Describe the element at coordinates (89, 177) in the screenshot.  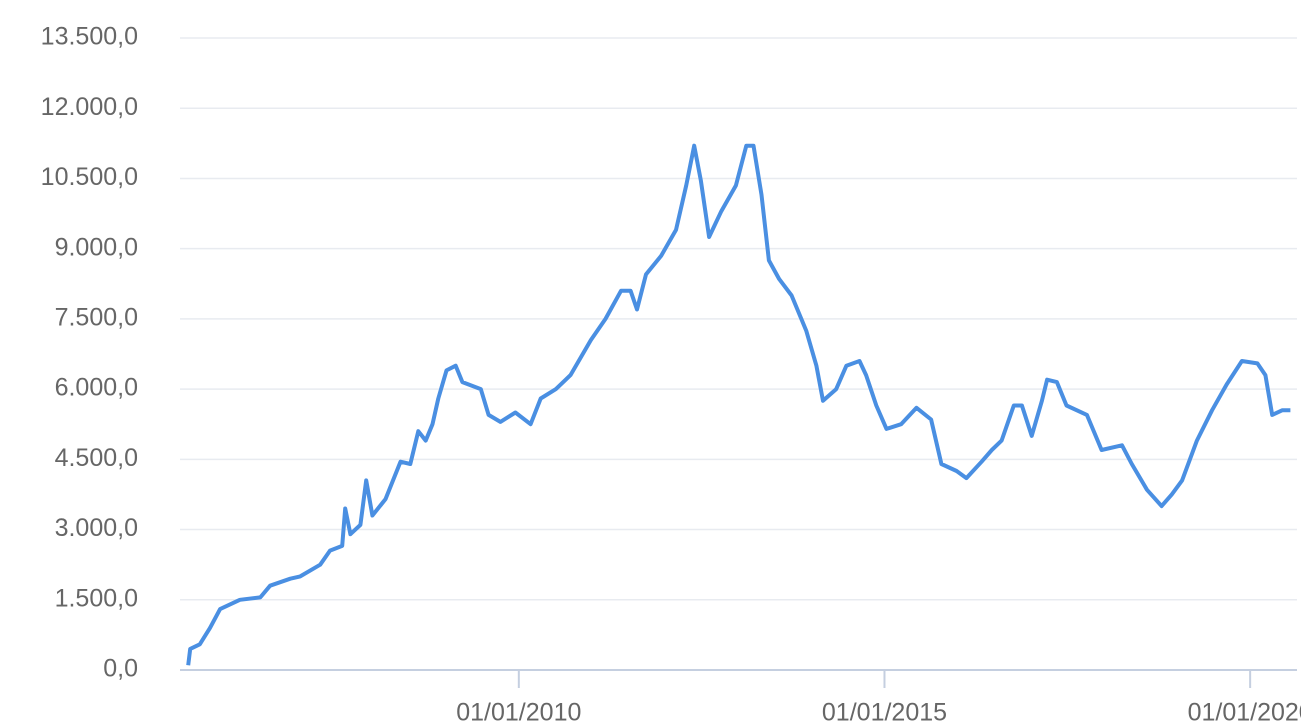
I see `y-tick-label: 10.500,0` at that location.